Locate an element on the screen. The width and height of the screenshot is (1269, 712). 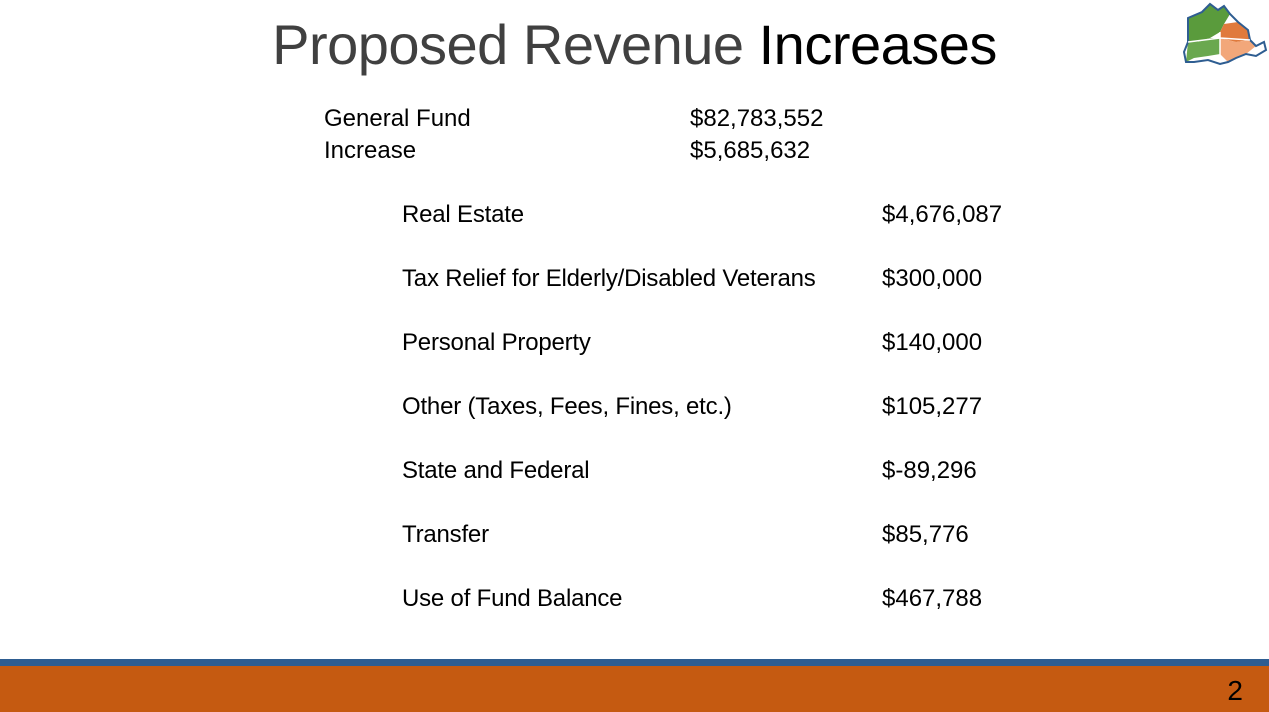
item-label: Tax Relief for Elderly/Disabled Veterans is located at coordinates (609, 278).